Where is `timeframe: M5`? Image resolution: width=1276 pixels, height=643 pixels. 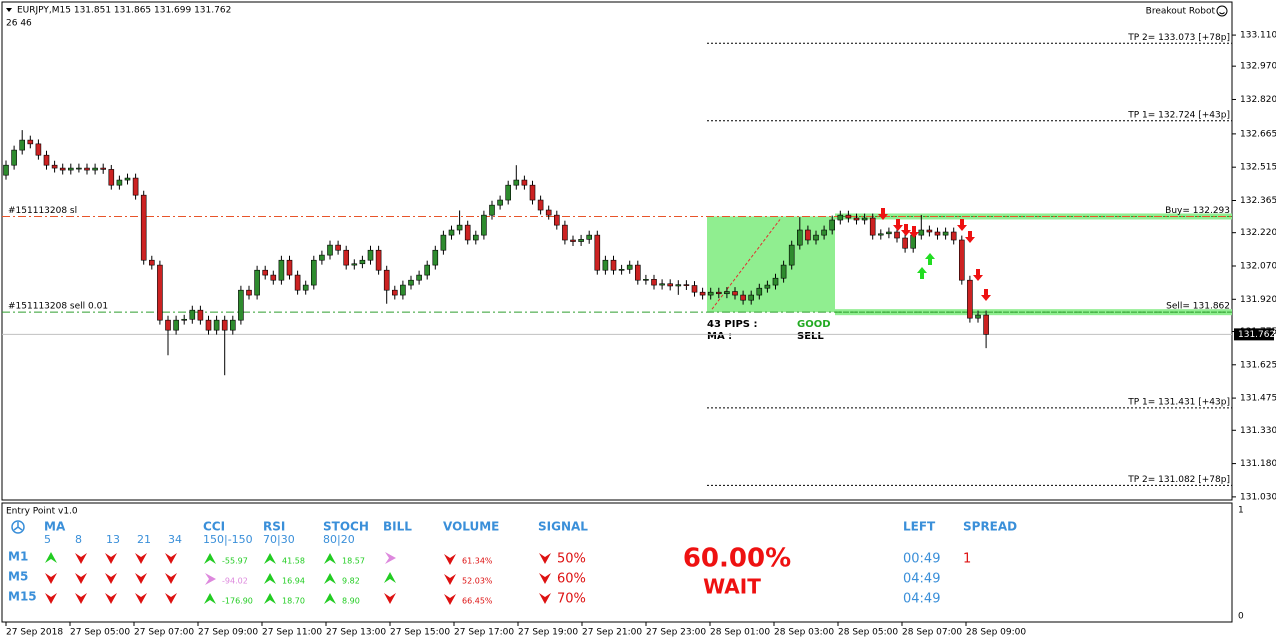
timeframe: M5 is located at coordinates (18, 577).